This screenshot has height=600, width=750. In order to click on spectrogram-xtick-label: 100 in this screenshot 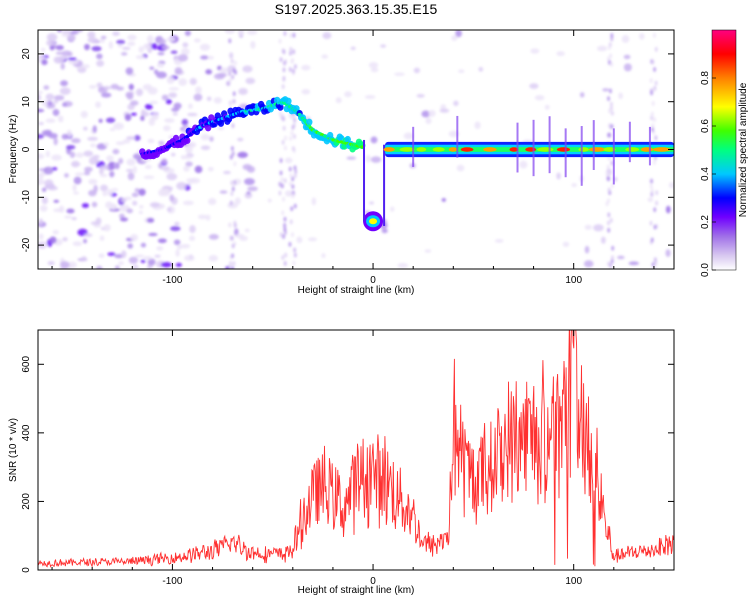, I will do `click(573, 280)`.